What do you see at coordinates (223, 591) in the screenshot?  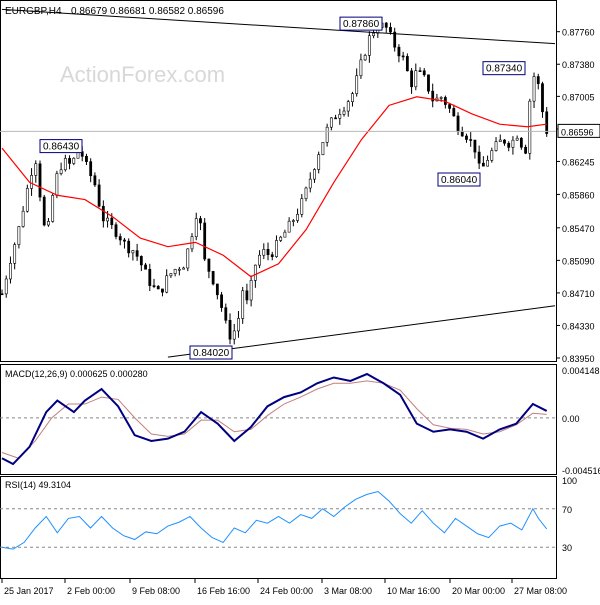 I see `time-tick-label: 16 Feb 16:00` at bounding box center [223, 591].